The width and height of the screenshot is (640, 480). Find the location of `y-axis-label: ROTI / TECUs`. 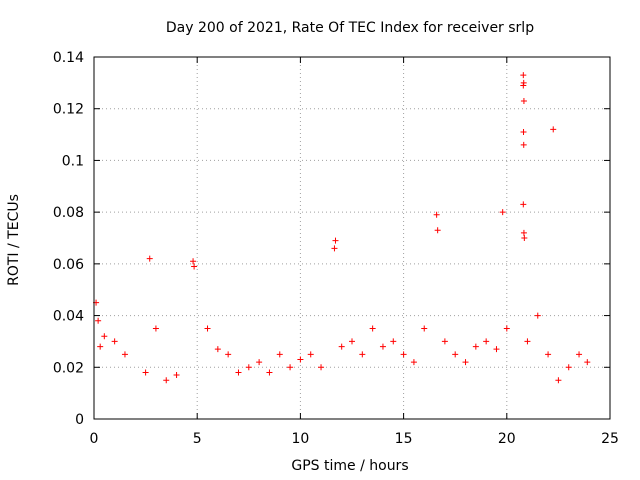

y-axis-label: ROTI / TECUs is located at coordinates (14, 240).